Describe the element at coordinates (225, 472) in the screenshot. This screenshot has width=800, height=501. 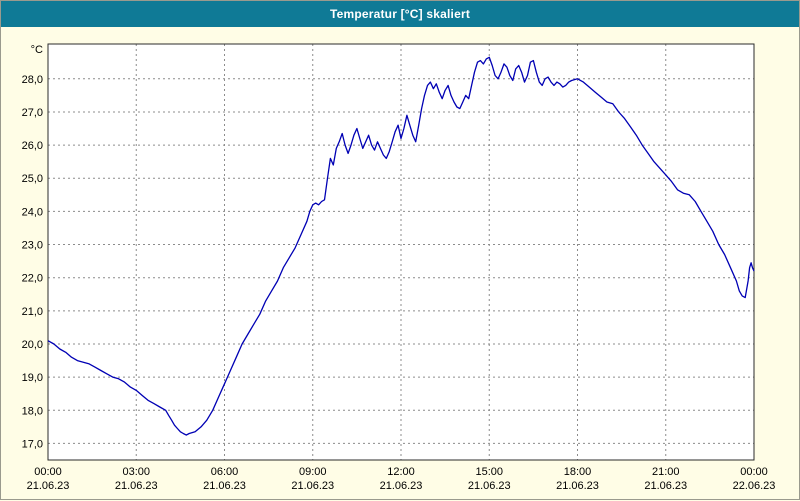
I see `x-tick-time: 06:00` at that location.